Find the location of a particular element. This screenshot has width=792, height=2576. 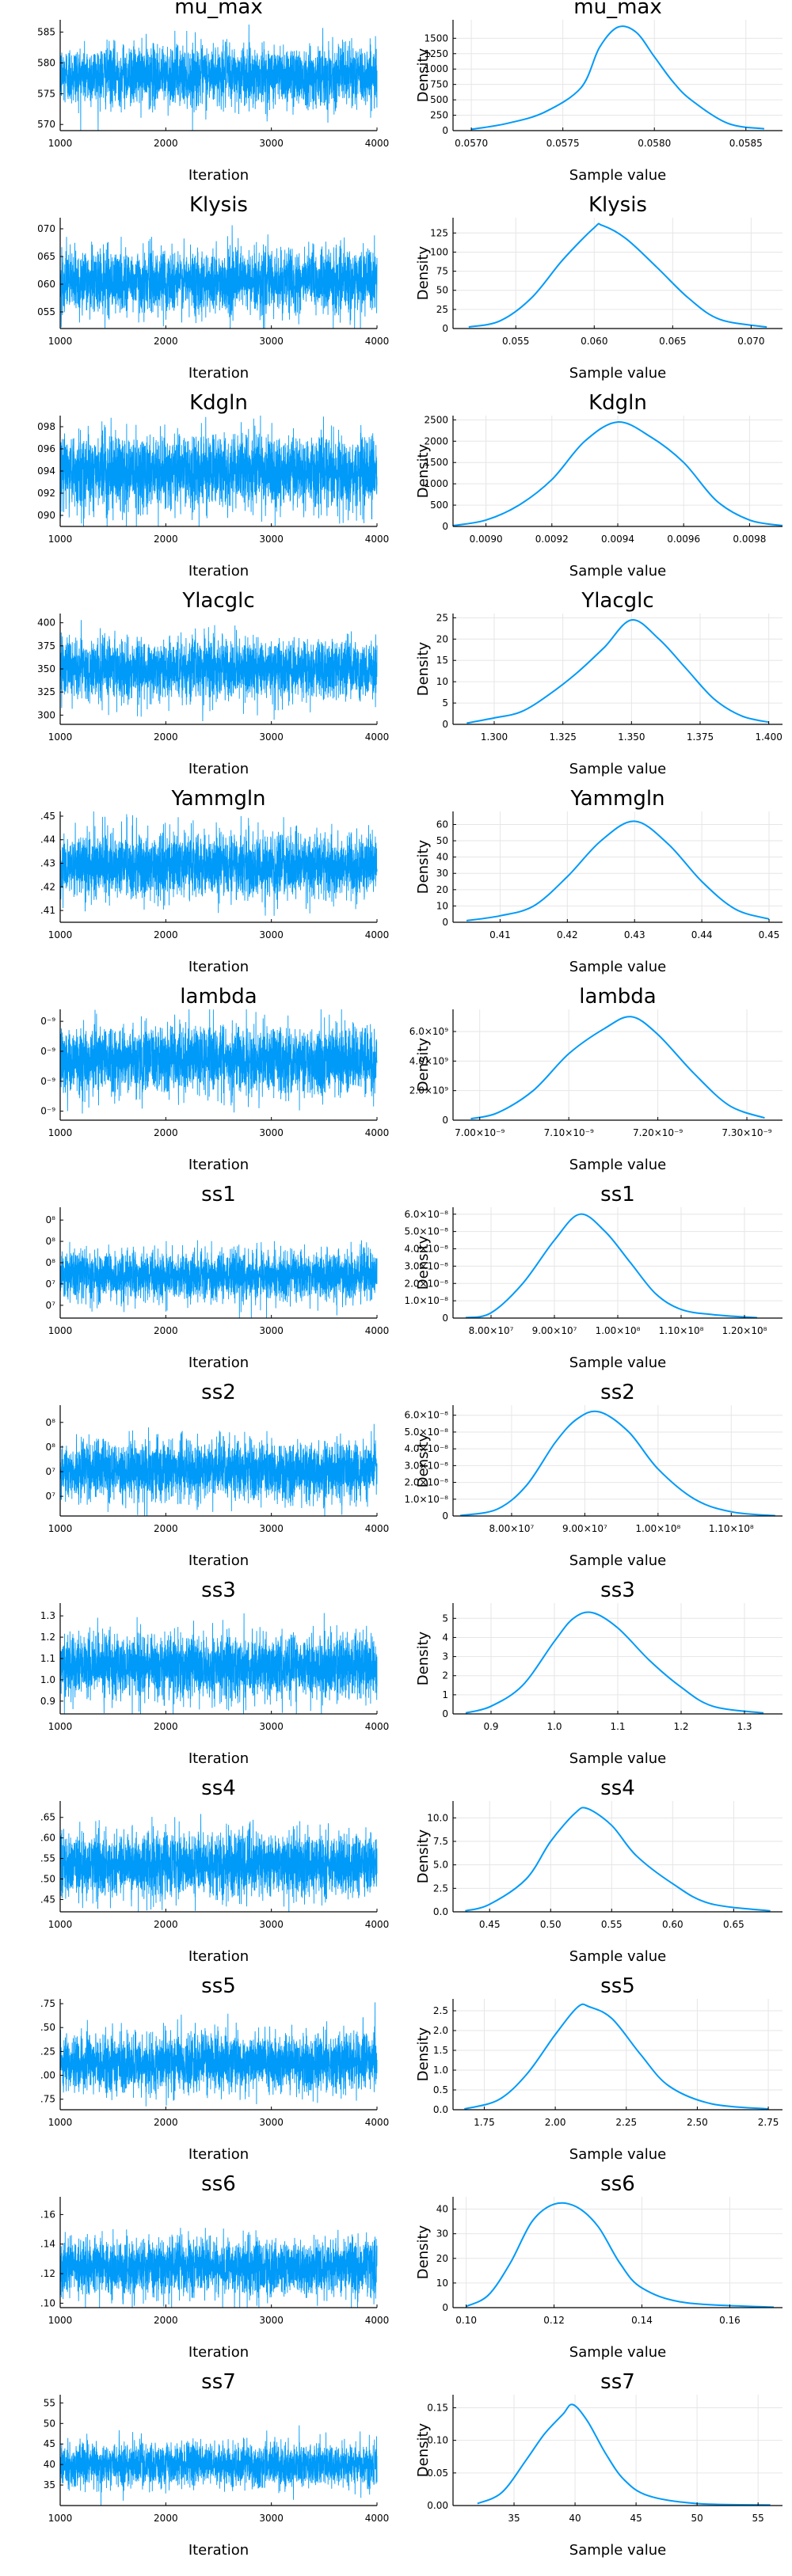

panel-title: Yammgln is located at coordinates (616, 799).